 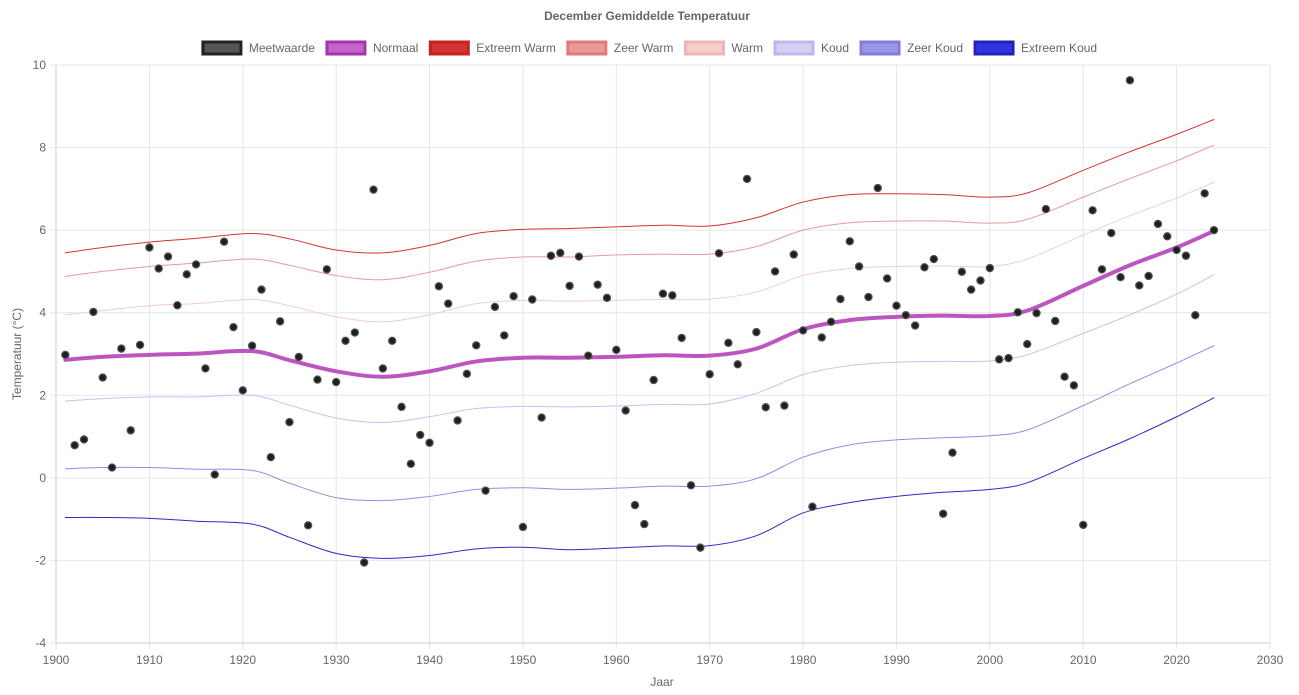 I want to click on legend-item-extreem-warm: Extreem Warm, so click(x=492, y=48).